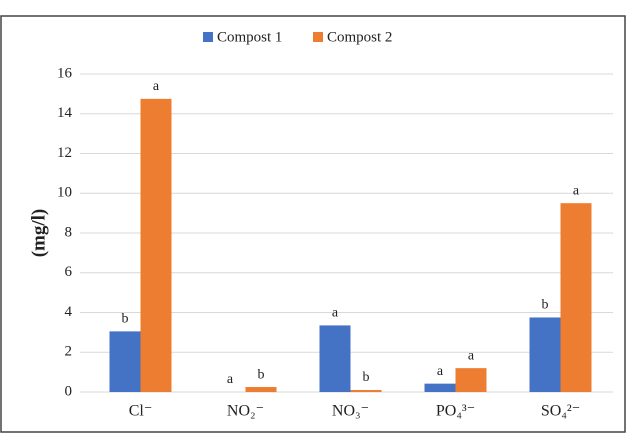  Describe the element at coordinates (69, 352) in the screenshot. I see `y-tick-label: 2` at that location.